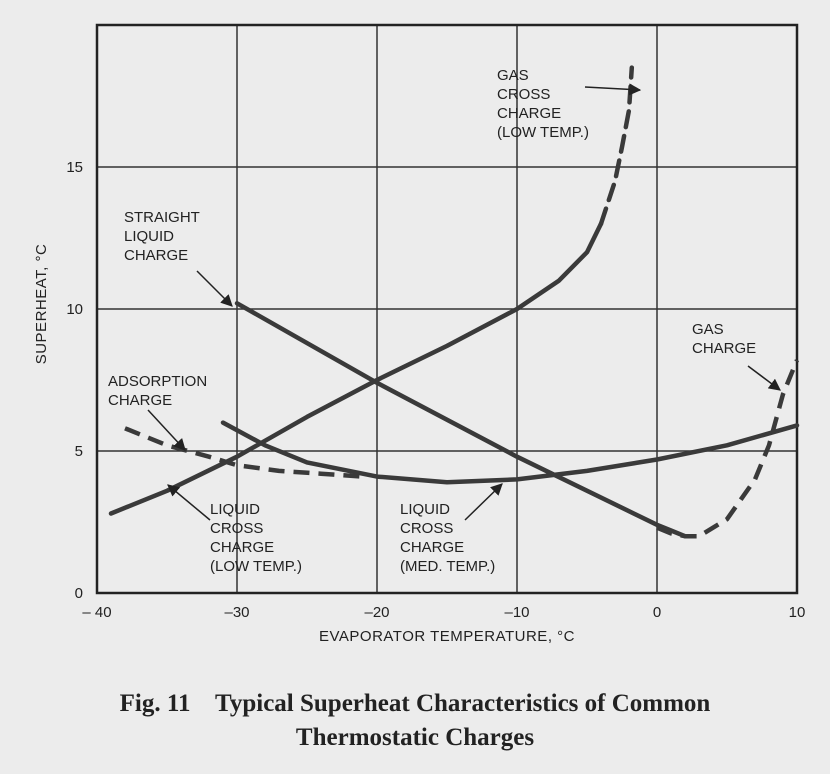 The image size is (830, 774). I want to click on series-gas-charge, so click(728, 449).